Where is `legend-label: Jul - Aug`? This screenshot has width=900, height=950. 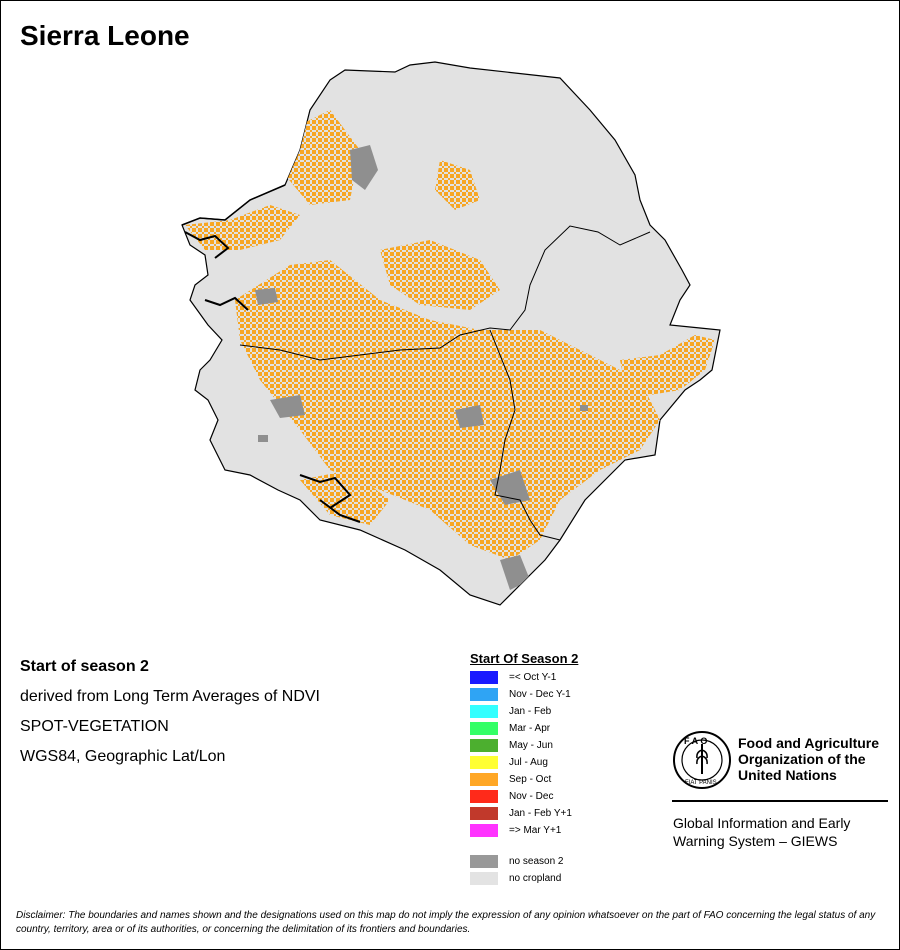 legend-label: Jul - Aug is located at coordinates (528, 762).